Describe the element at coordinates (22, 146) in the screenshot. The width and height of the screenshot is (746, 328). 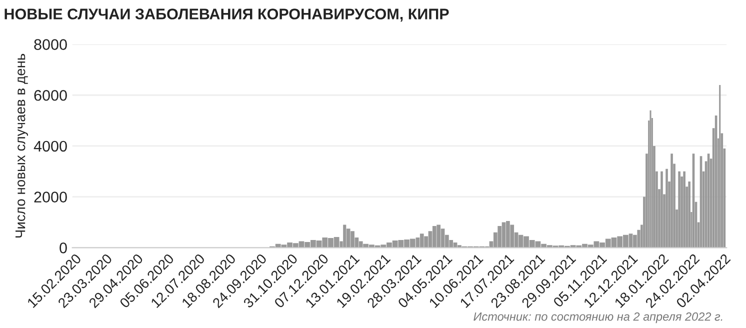
I see `y-axis-title: Число новых случаев в день` at that location.